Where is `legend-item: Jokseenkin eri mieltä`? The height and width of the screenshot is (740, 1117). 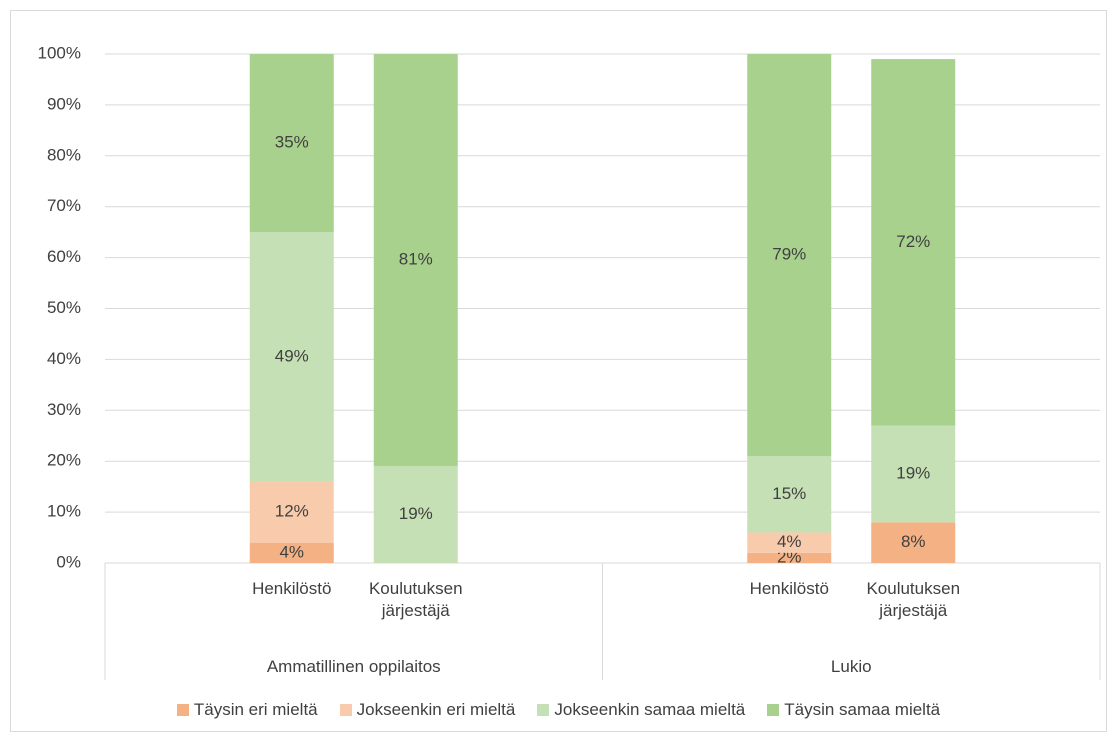
legend-item: Jokseenkin eri mieltä is located at coordinates (427, 710).